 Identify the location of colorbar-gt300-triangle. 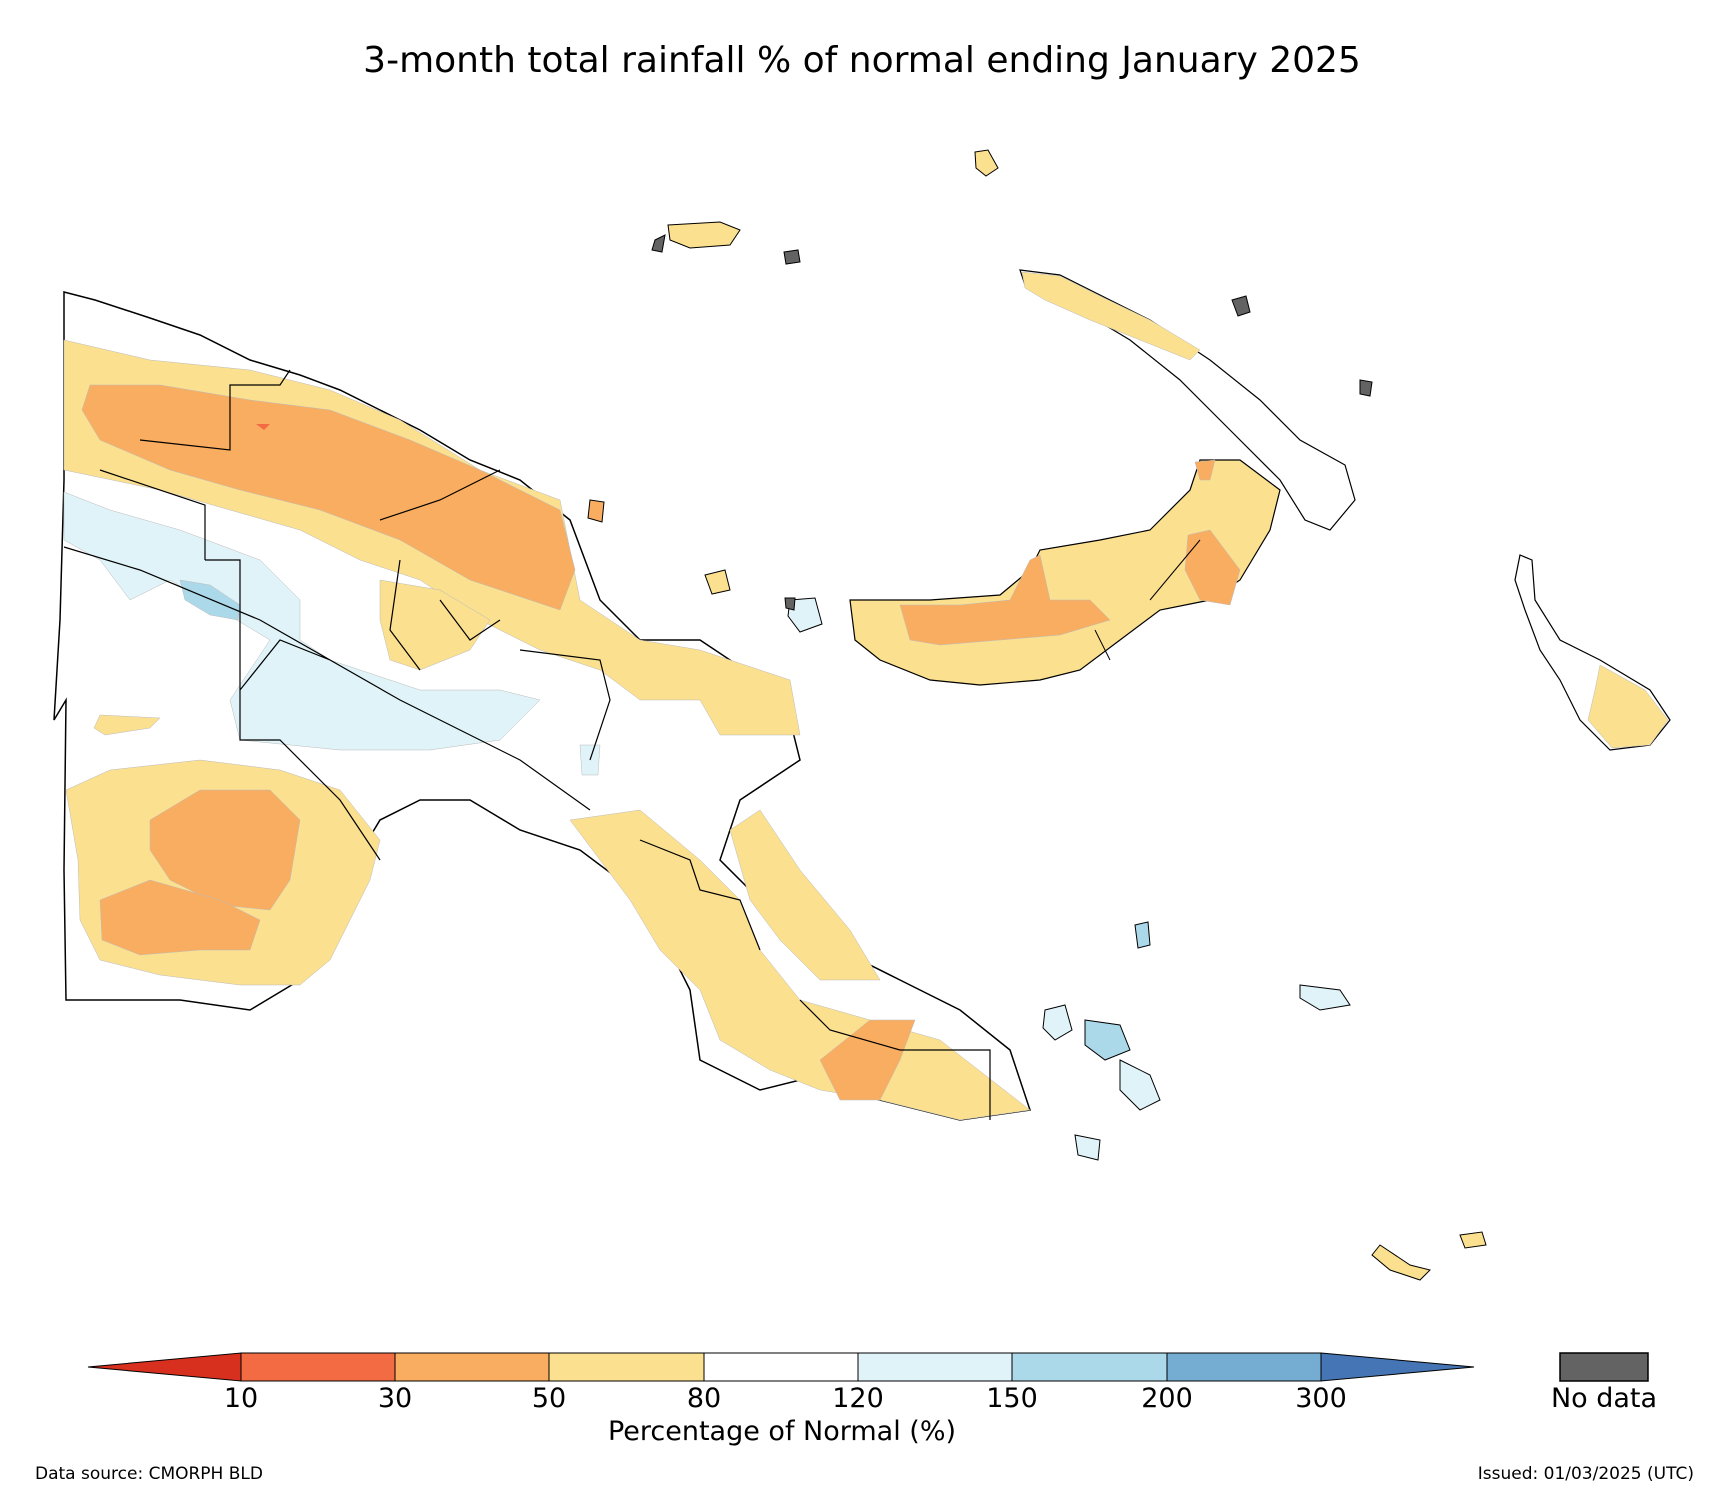
(1397, 1367).